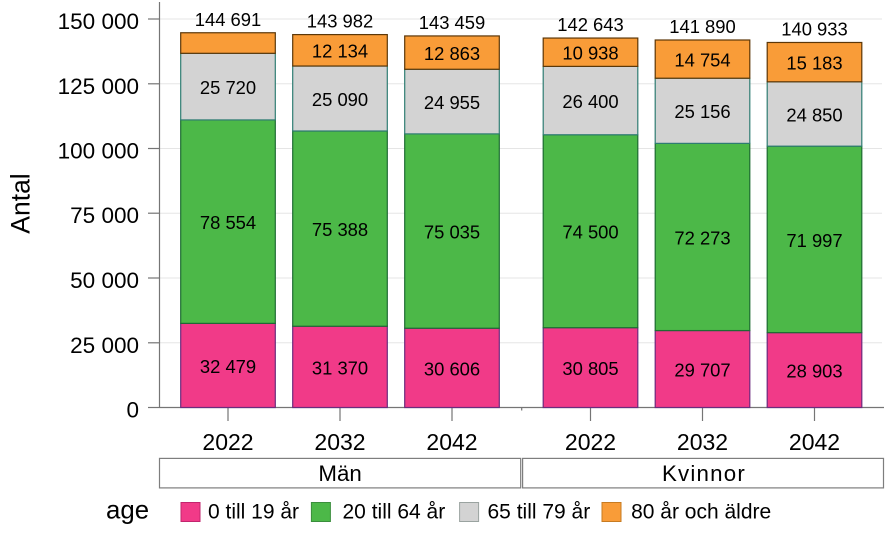  What do you see at coordinates (132, 410) in the screenshot?
I see `svg-text: 0` at bounding box center [132, 410].